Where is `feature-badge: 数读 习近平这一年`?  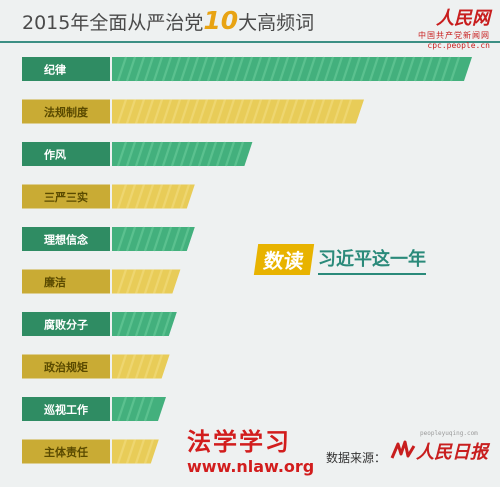 feature-badge: 数读 习近平这一年 is located at coordinates (339, 259).